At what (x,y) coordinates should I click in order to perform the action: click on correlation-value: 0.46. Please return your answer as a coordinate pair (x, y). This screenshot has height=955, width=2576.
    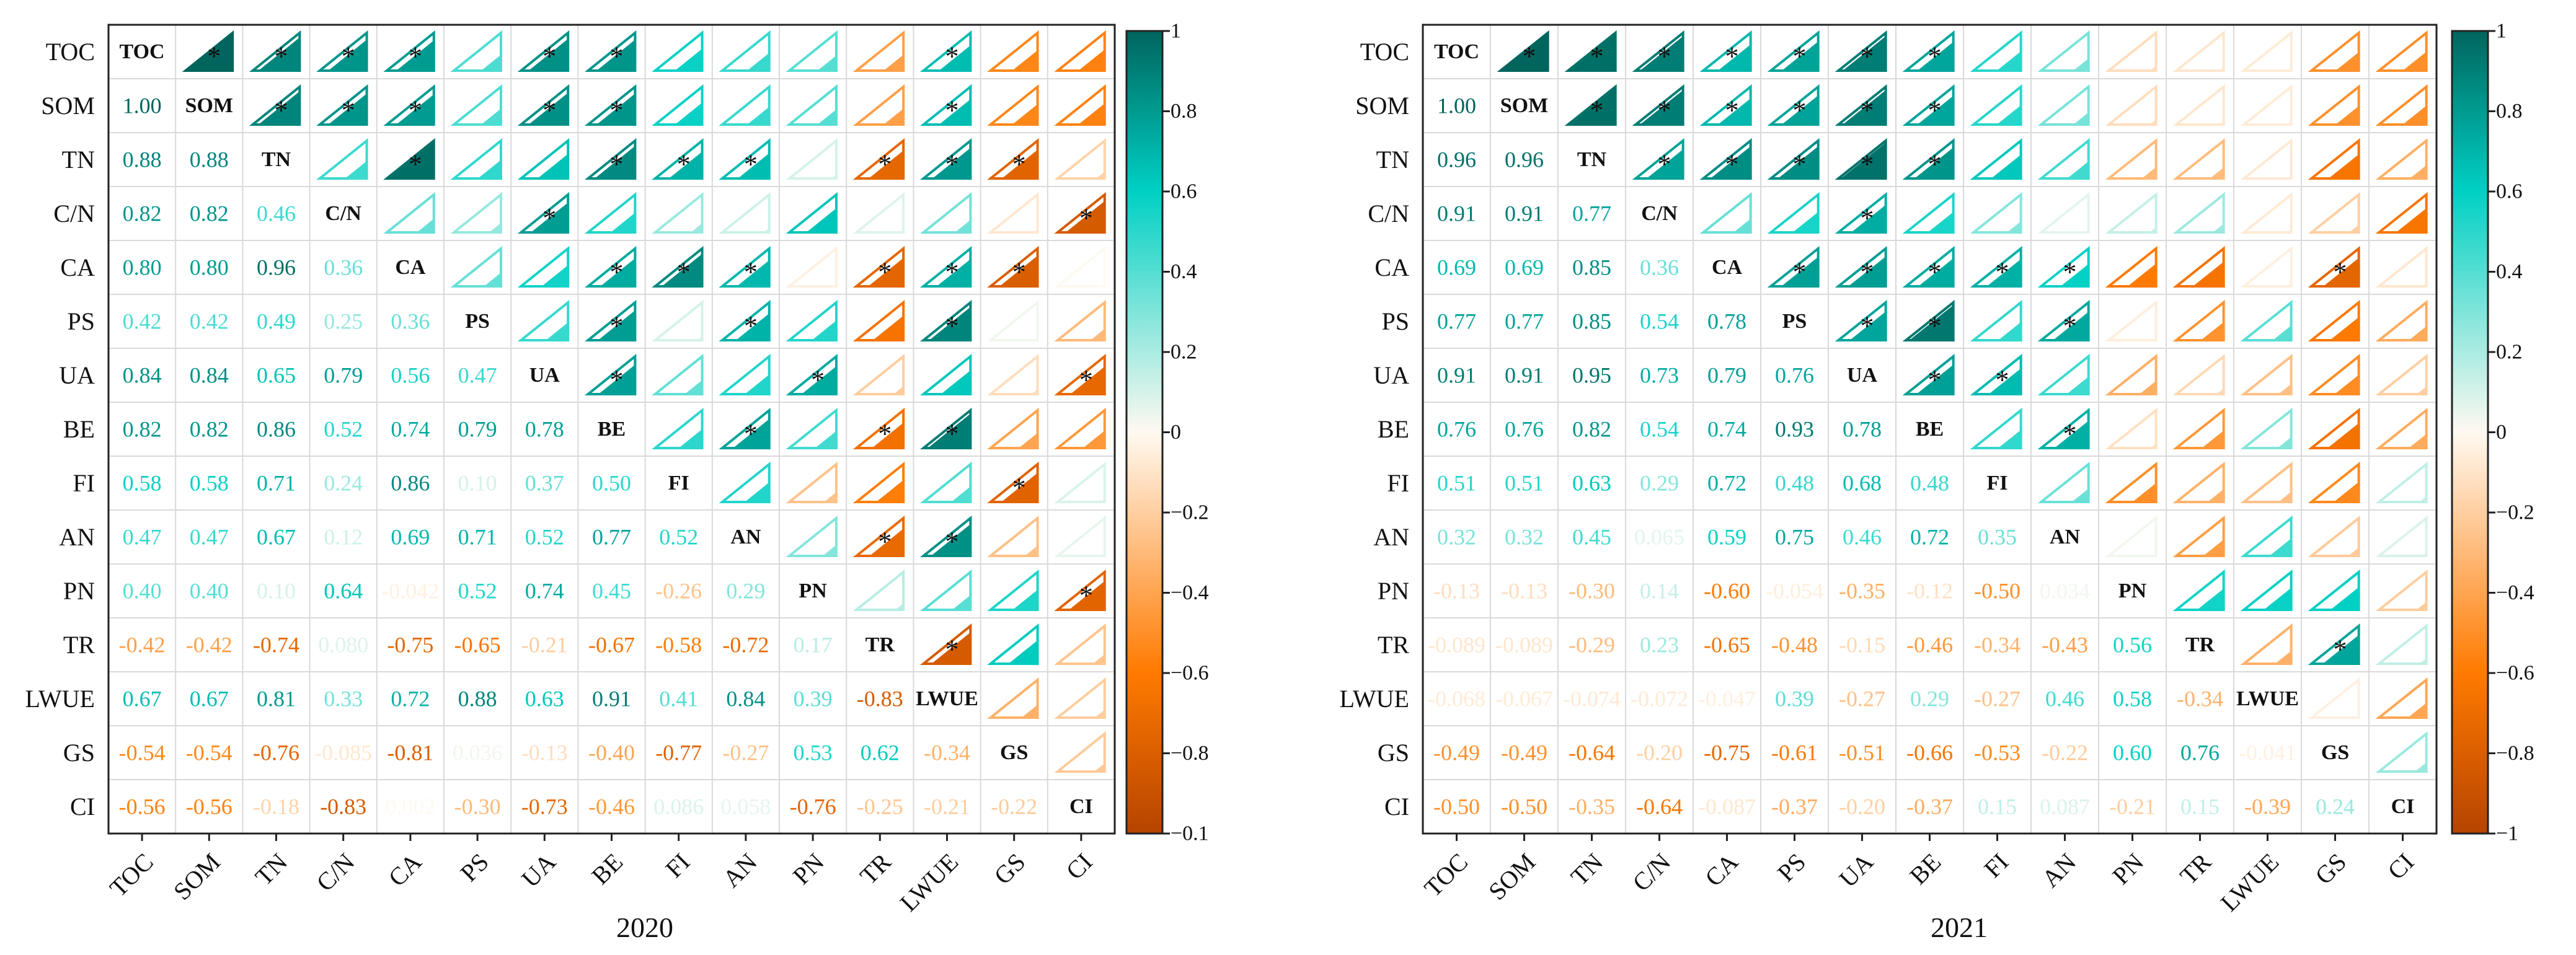
    Looking at the image, I should click on (276, 214).